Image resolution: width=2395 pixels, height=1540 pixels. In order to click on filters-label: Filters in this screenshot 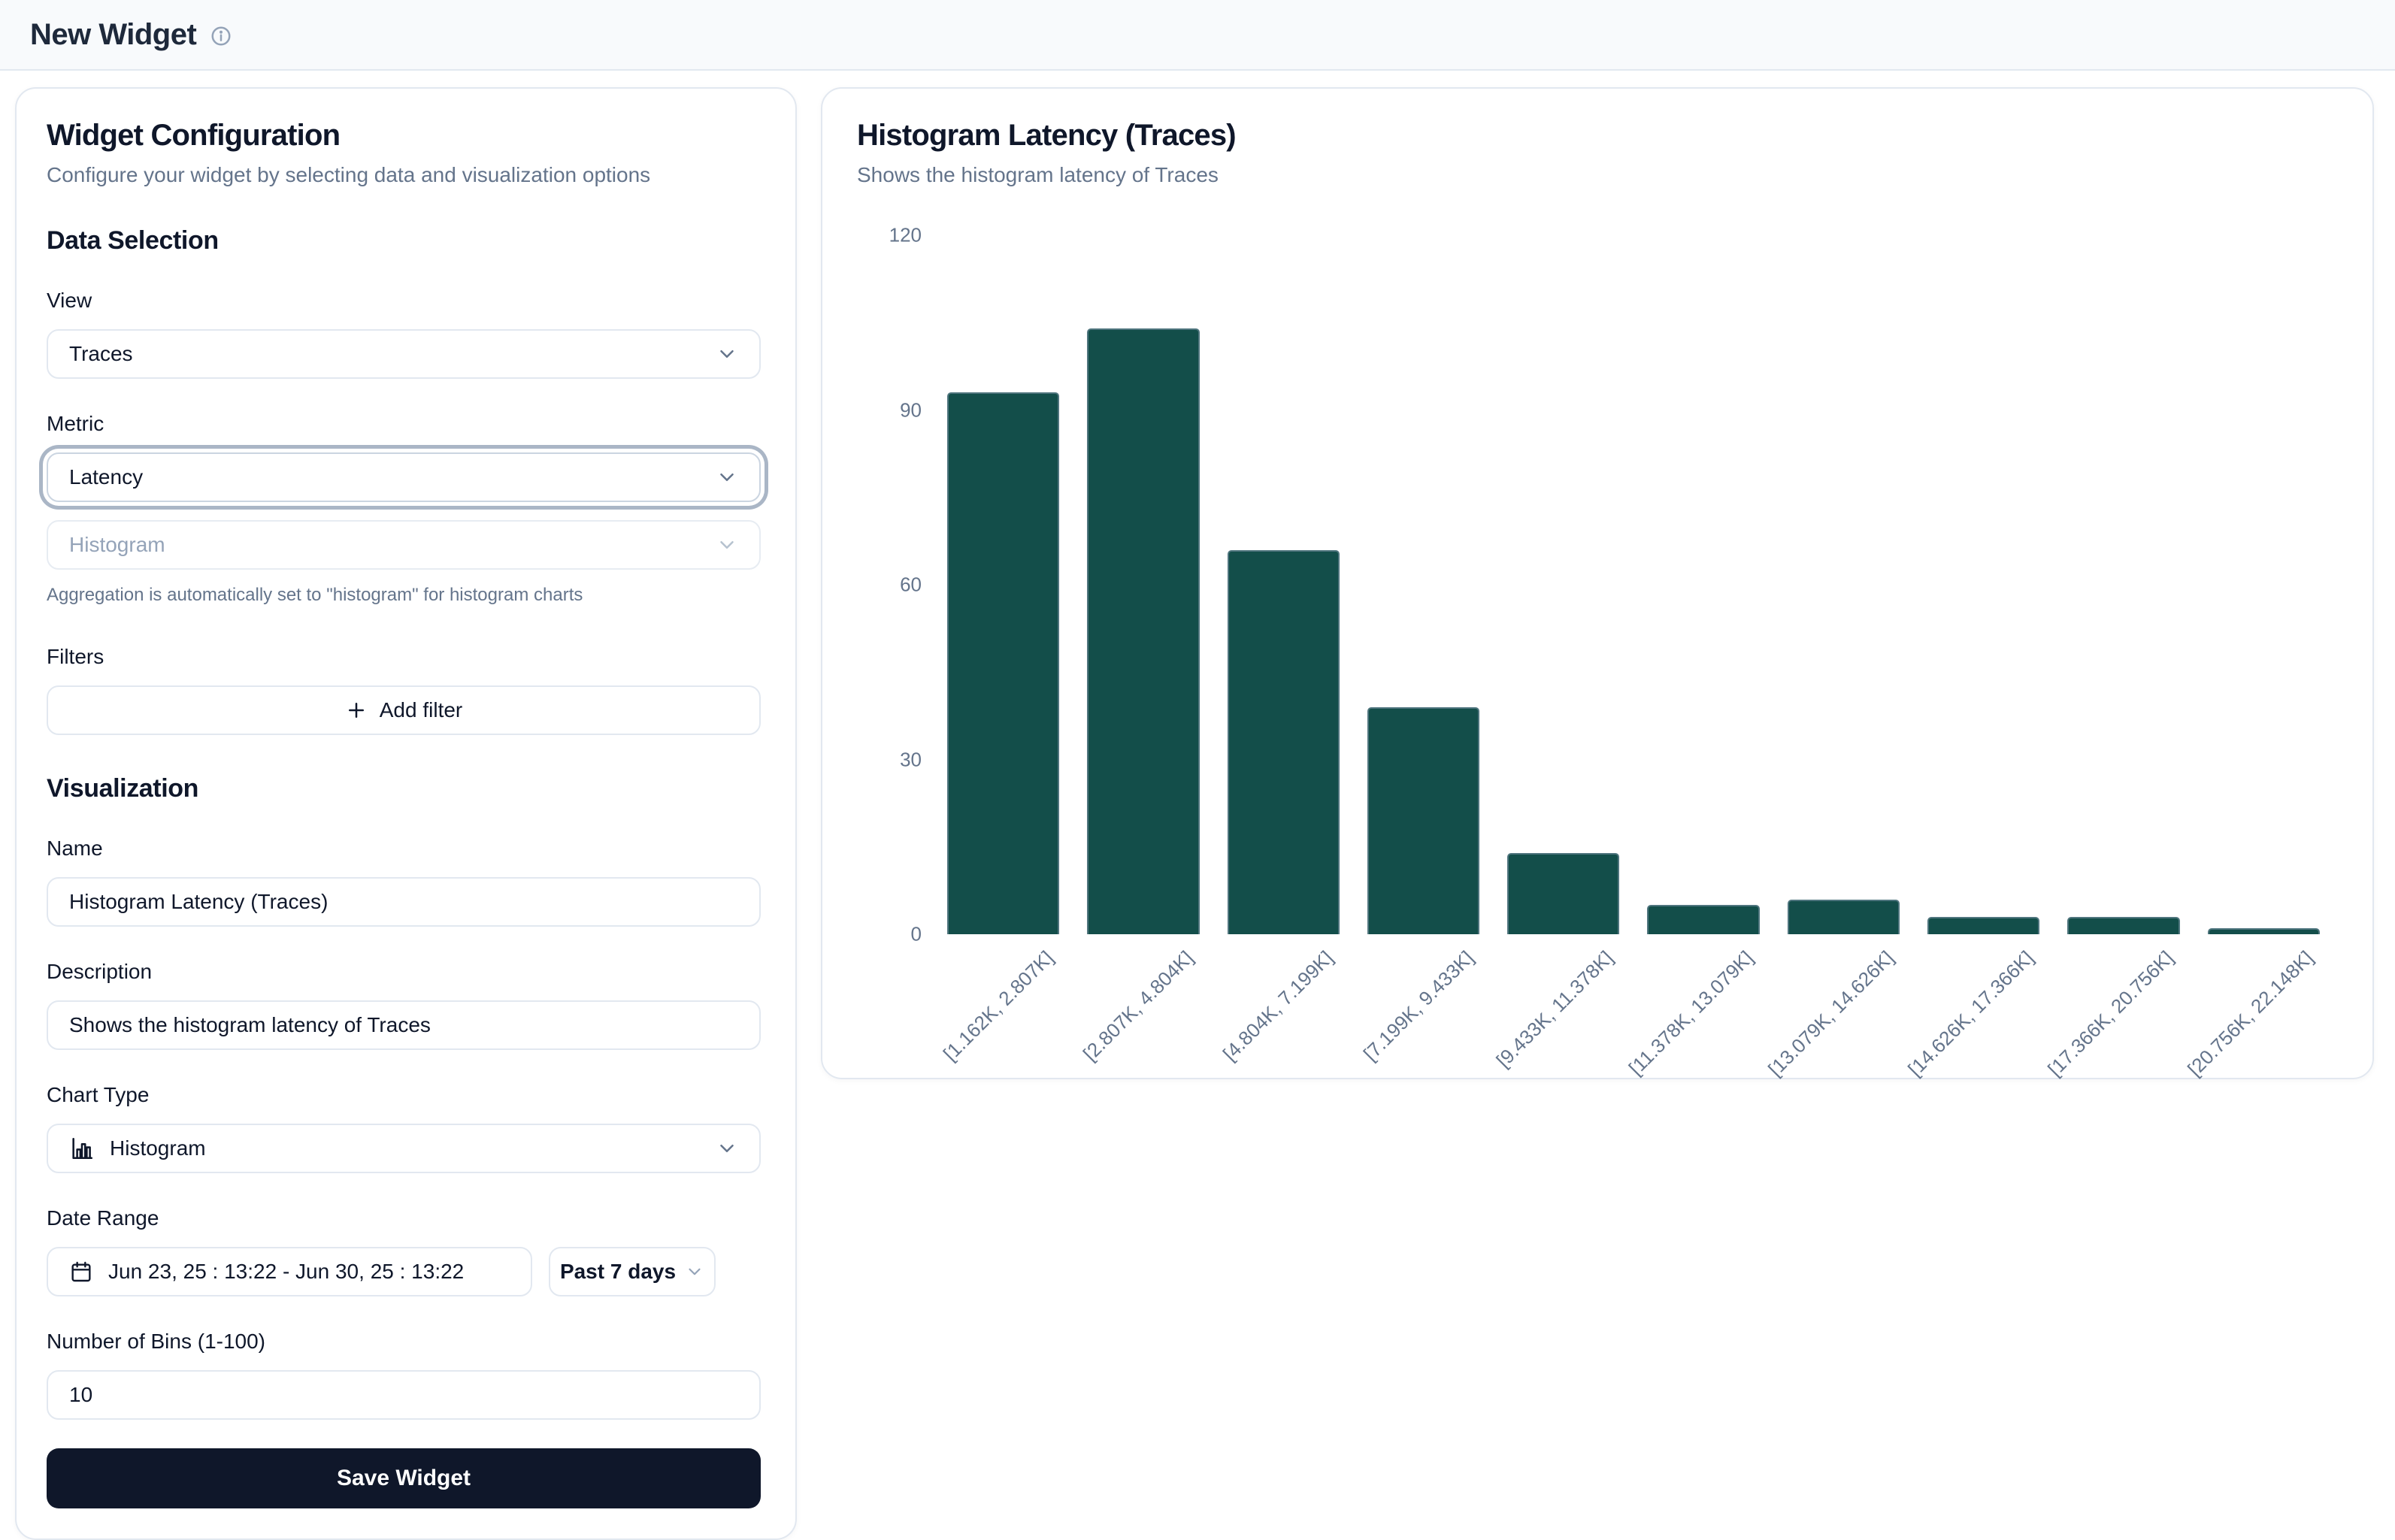, I will do `click(75, 656)`.